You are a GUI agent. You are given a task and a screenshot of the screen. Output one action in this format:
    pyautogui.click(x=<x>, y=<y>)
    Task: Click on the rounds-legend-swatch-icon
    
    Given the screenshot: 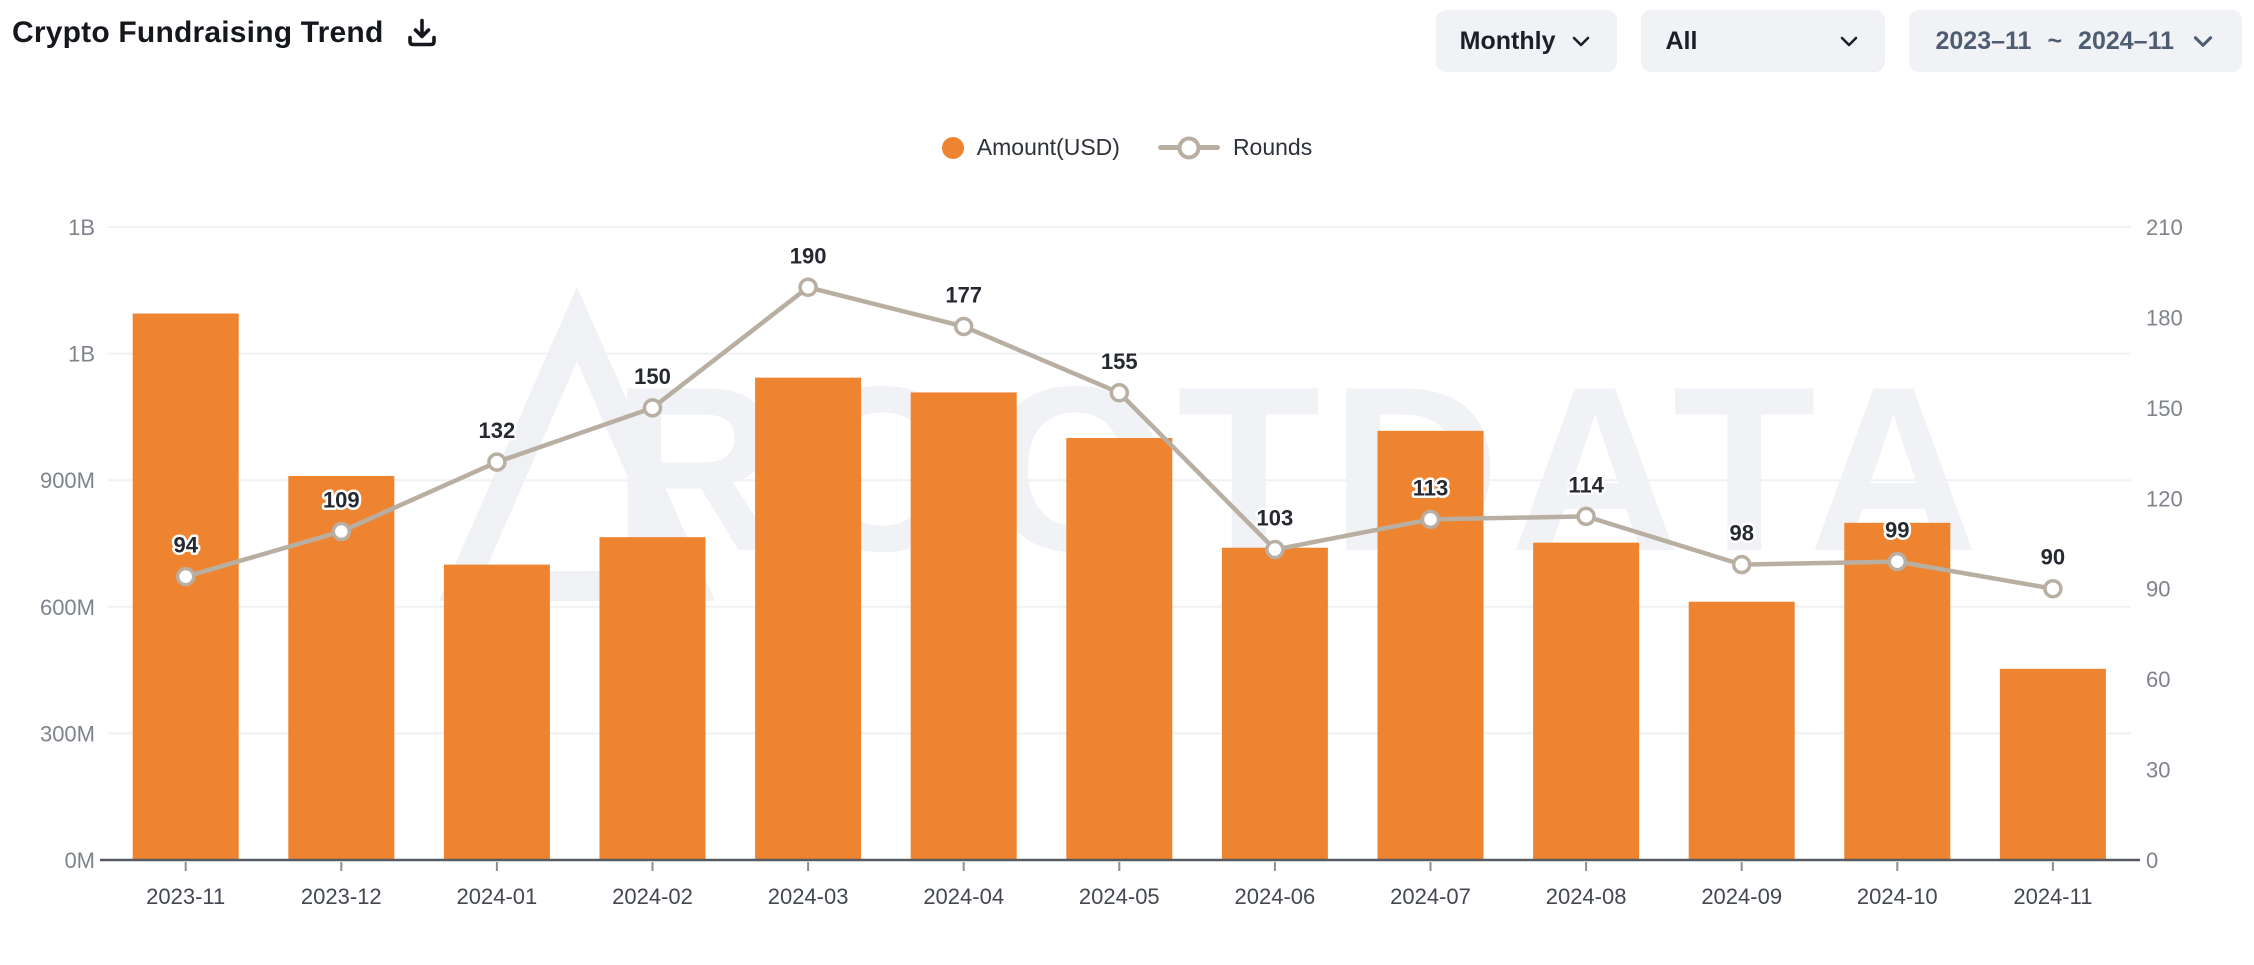 What is the action you would take?
    pyautogui.click(x=1188, y=147)
    